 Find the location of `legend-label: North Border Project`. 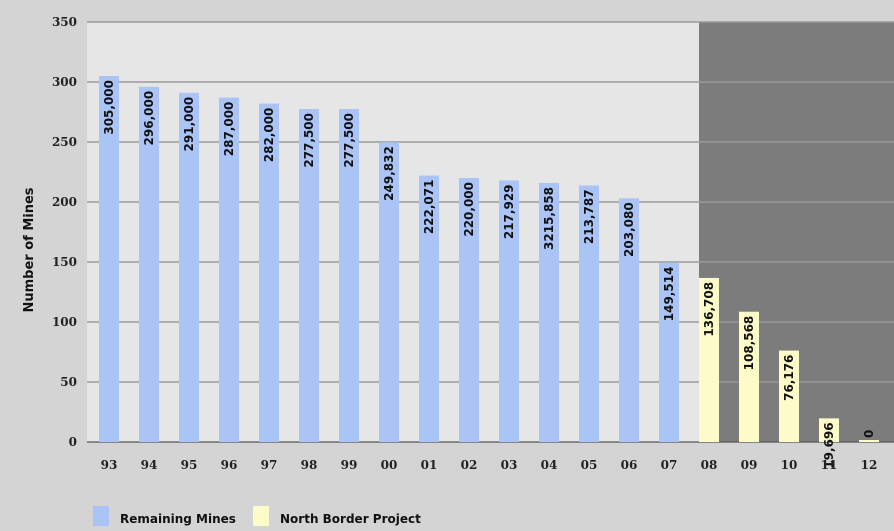

legend-label: North Border Project is located at coordinates (350, 519).